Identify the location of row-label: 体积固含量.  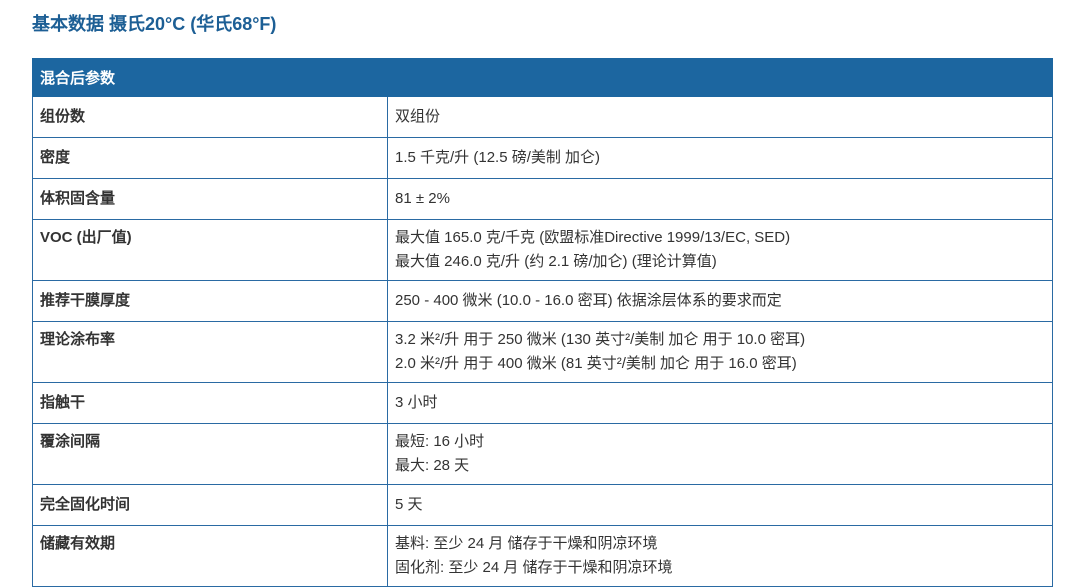
(210, 199).